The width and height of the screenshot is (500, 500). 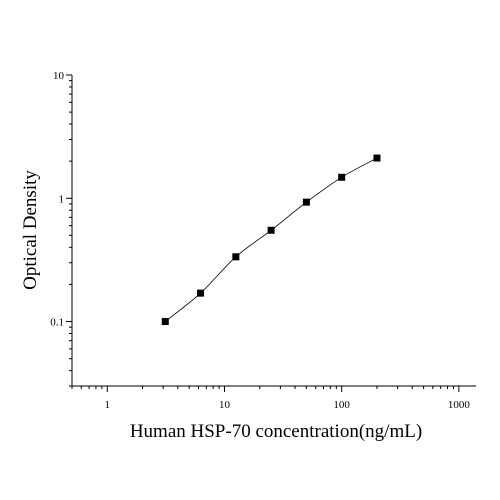 I want to click on y-tick-label: 0.1, so click(x=57, y=323).